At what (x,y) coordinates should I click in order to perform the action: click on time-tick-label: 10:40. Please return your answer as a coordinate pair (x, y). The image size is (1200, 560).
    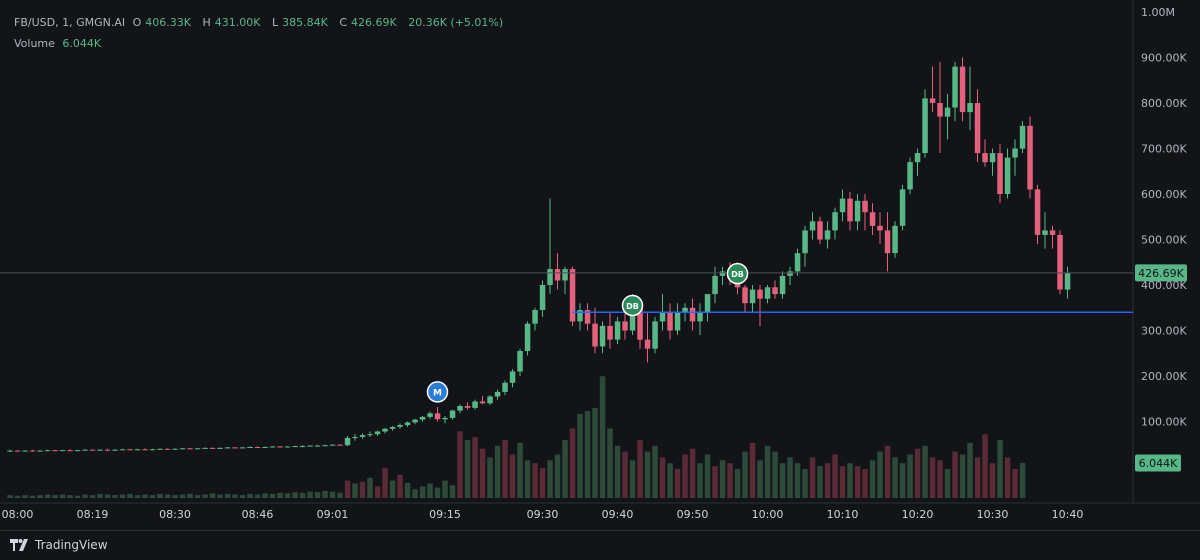
    Looking at the image, I should click on (1068, 514).